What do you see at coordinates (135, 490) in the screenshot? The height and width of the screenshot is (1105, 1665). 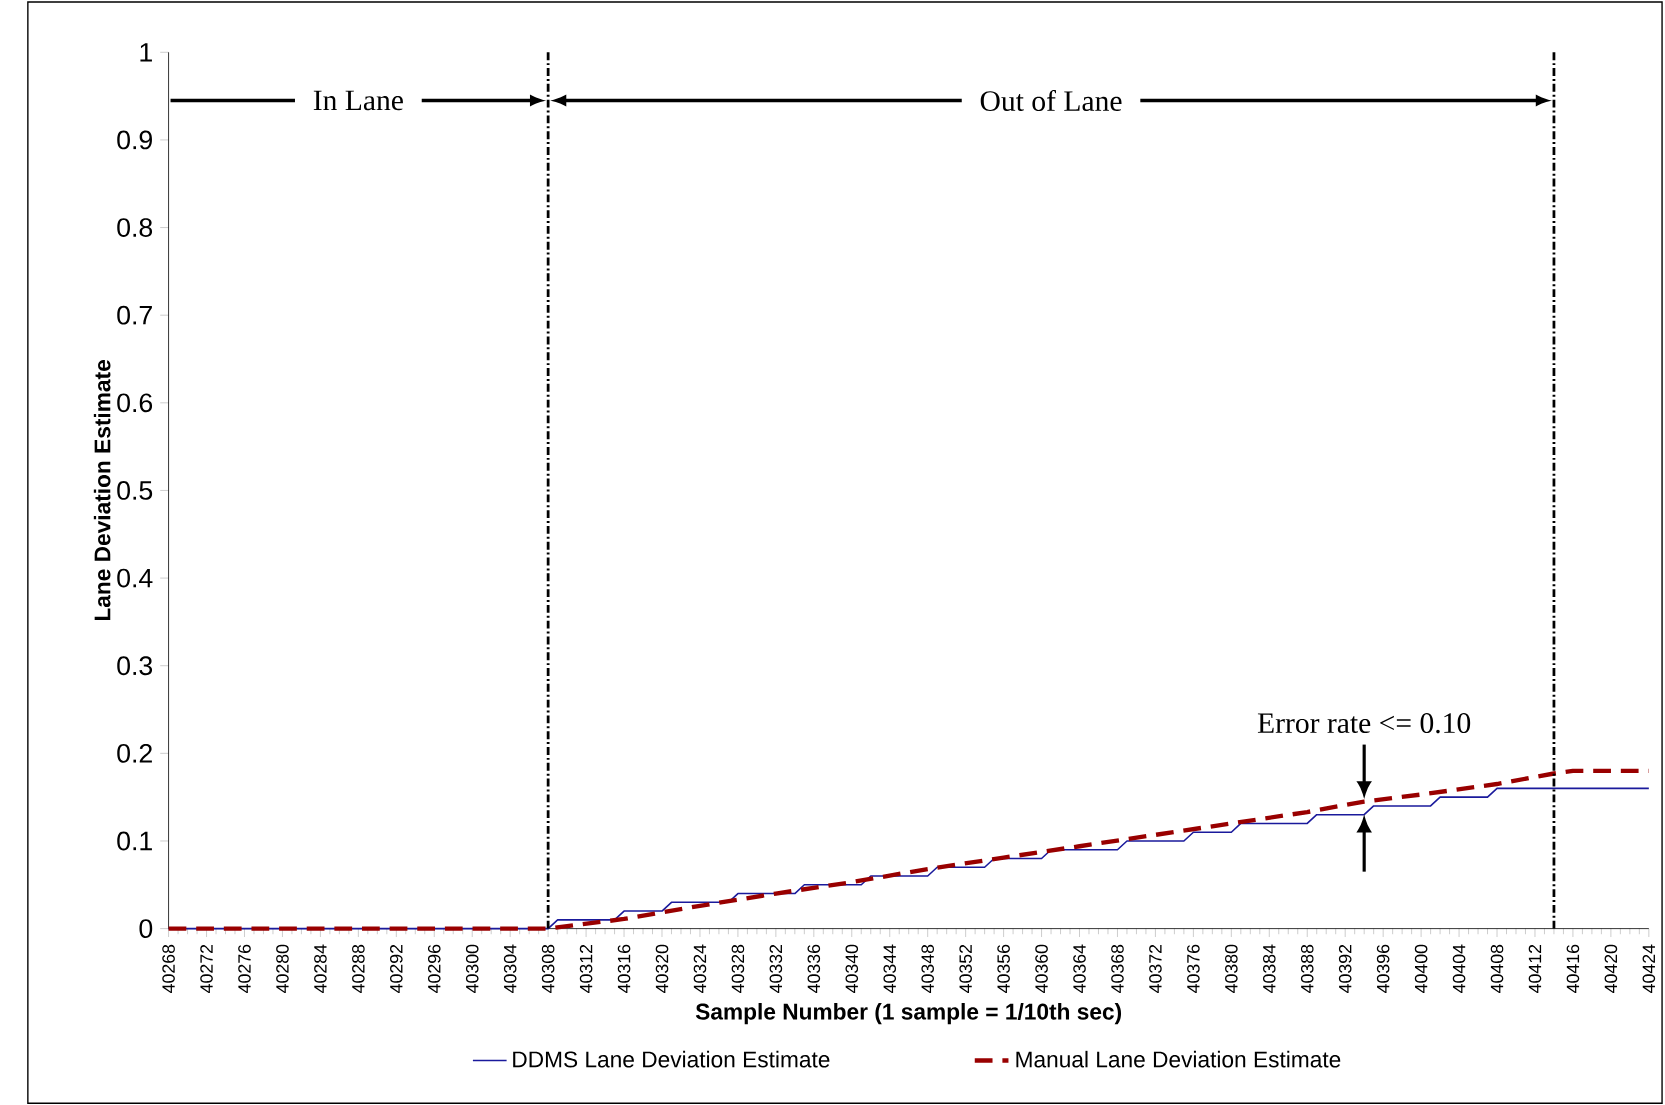 I see `y-tick-label: 0.5` at bounding box center [135, 490].